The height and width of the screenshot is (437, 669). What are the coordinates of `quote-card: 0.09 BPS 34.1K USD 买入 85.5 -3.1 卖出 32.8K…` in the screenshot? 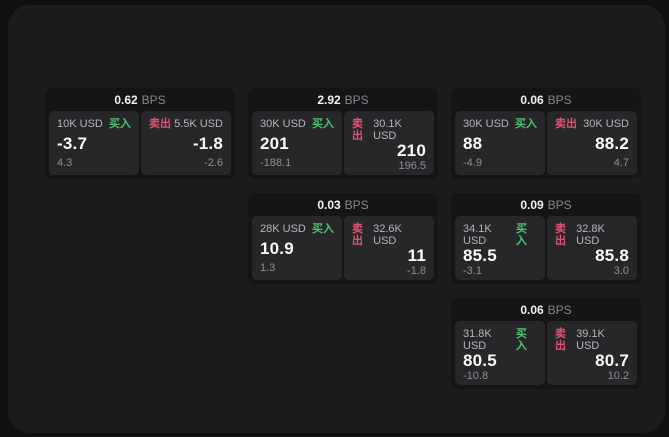 It's located at (546, 238).